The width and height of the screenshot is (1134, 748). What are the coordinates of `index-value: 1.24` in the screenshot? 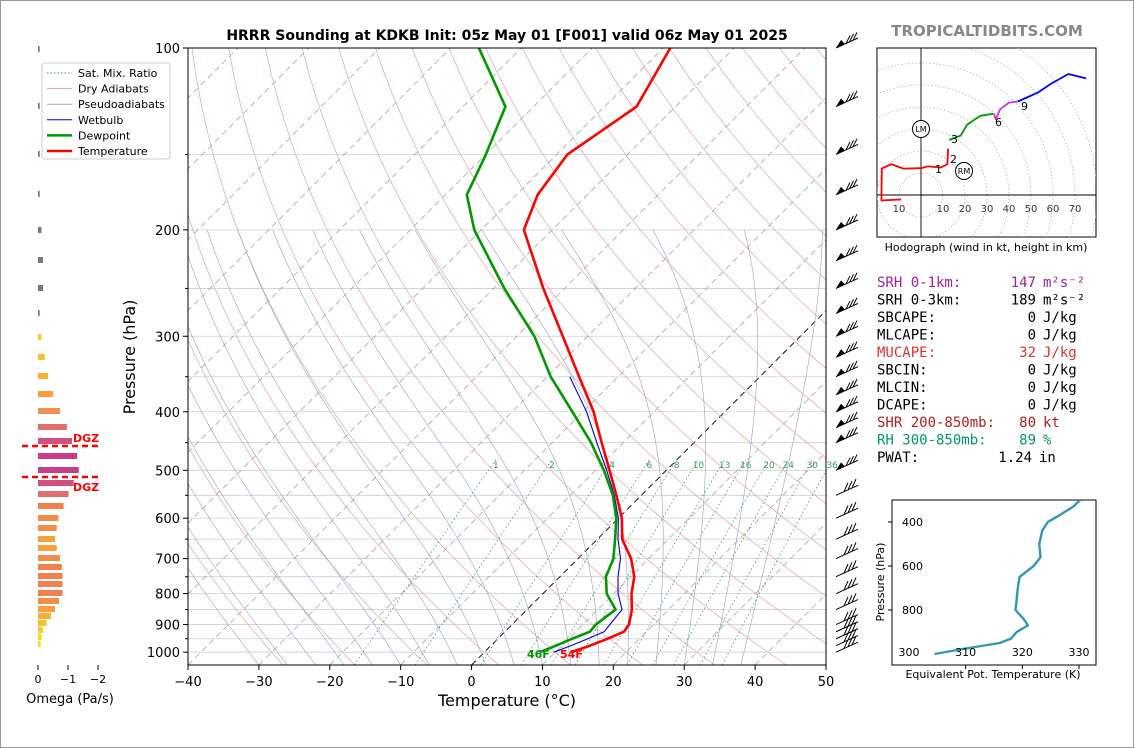 It's located at (1015, 458).